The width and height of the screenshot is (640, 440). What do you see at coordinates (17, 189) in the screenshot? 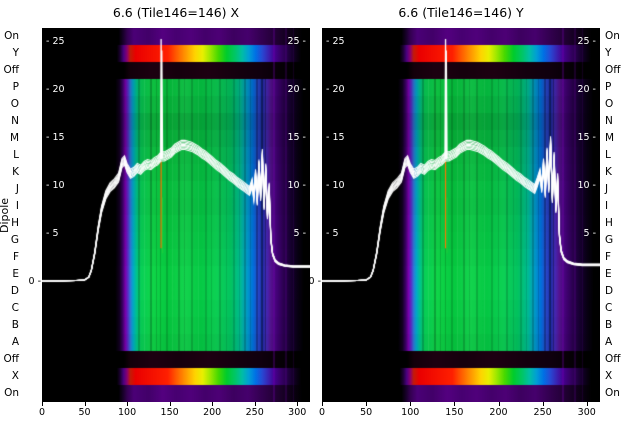
I see `dipole-label-left-9: J` at bounding box center [17, 189].